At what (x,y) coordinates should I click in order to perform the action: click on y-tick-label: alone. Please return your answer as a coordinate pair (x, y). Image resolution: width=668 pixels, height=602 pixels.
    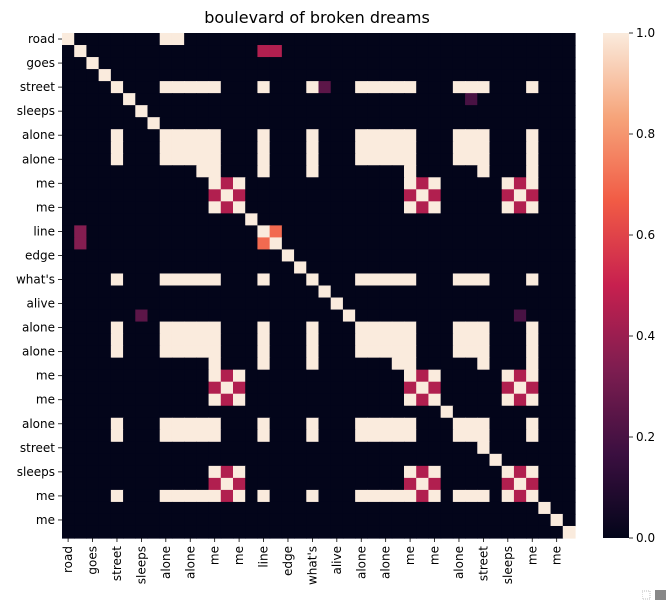
    Looking at the image, I should click on (38, 328).